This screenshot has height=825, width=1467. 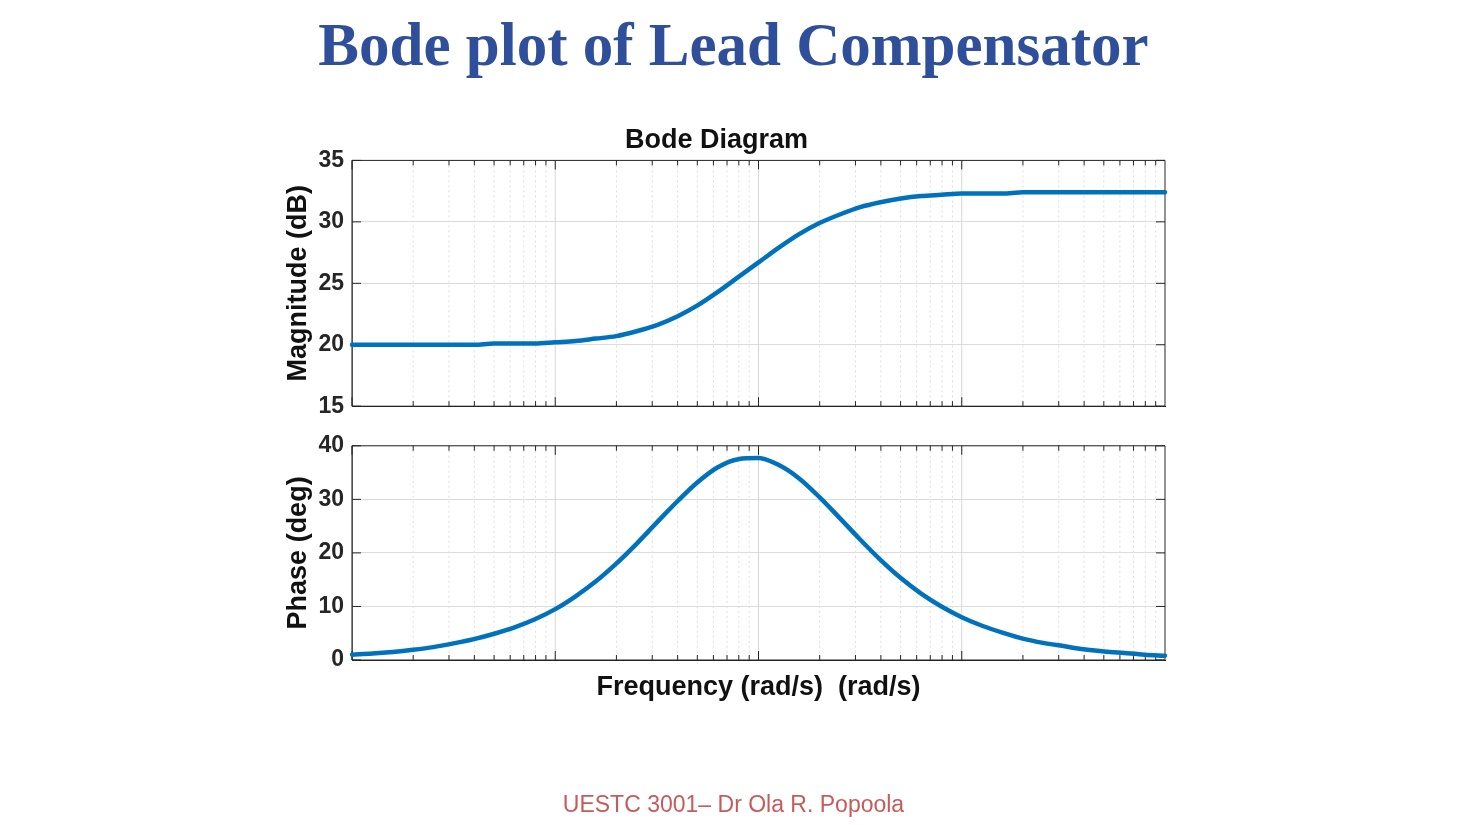 What do you see at coordinates (716, 138) in the screenshot?
I see `chart-subtitle: Bode Diagram` at bounding box center [716, 138].